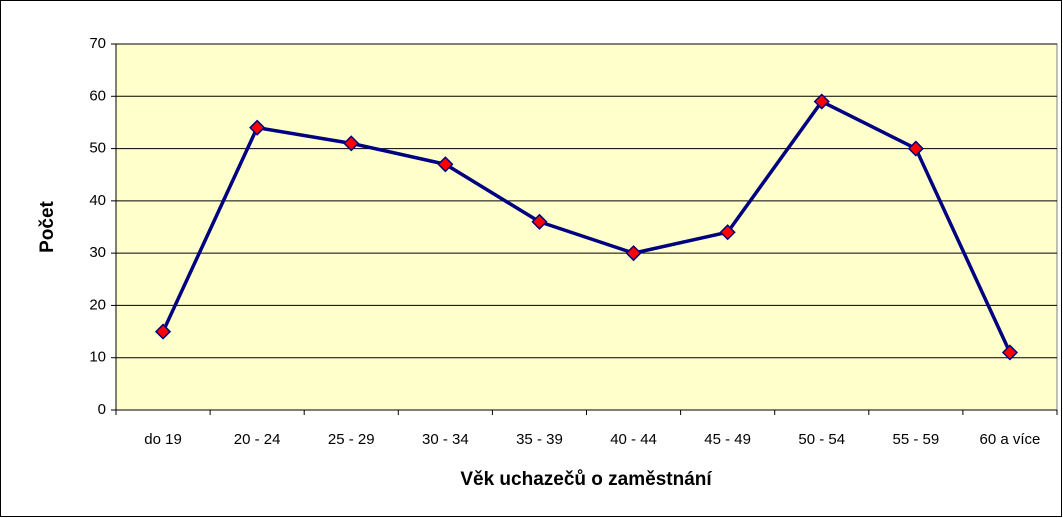 This screenshot has width=1063, height=518. What do you see at coordinates (97, 357) in the screenshot?
I see `y-tick-label: 10` at bounding box center [97, 357].